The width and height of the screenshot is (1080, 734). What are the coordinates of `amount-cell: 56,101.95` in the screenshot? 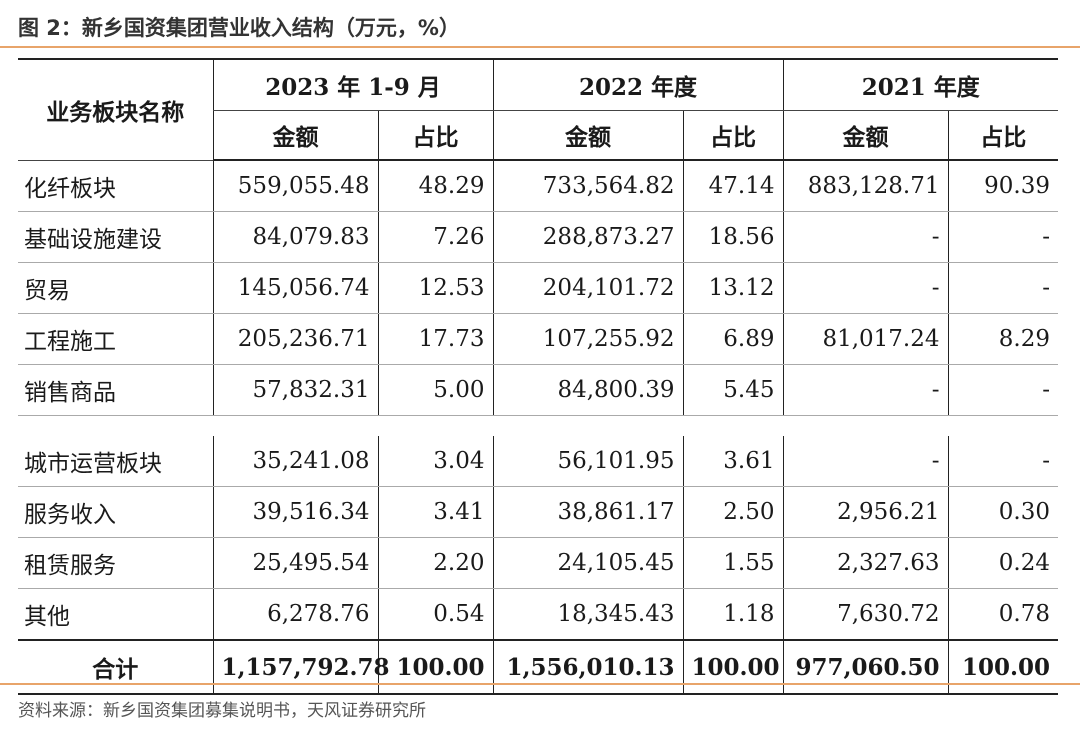 It's located at (587, 461).